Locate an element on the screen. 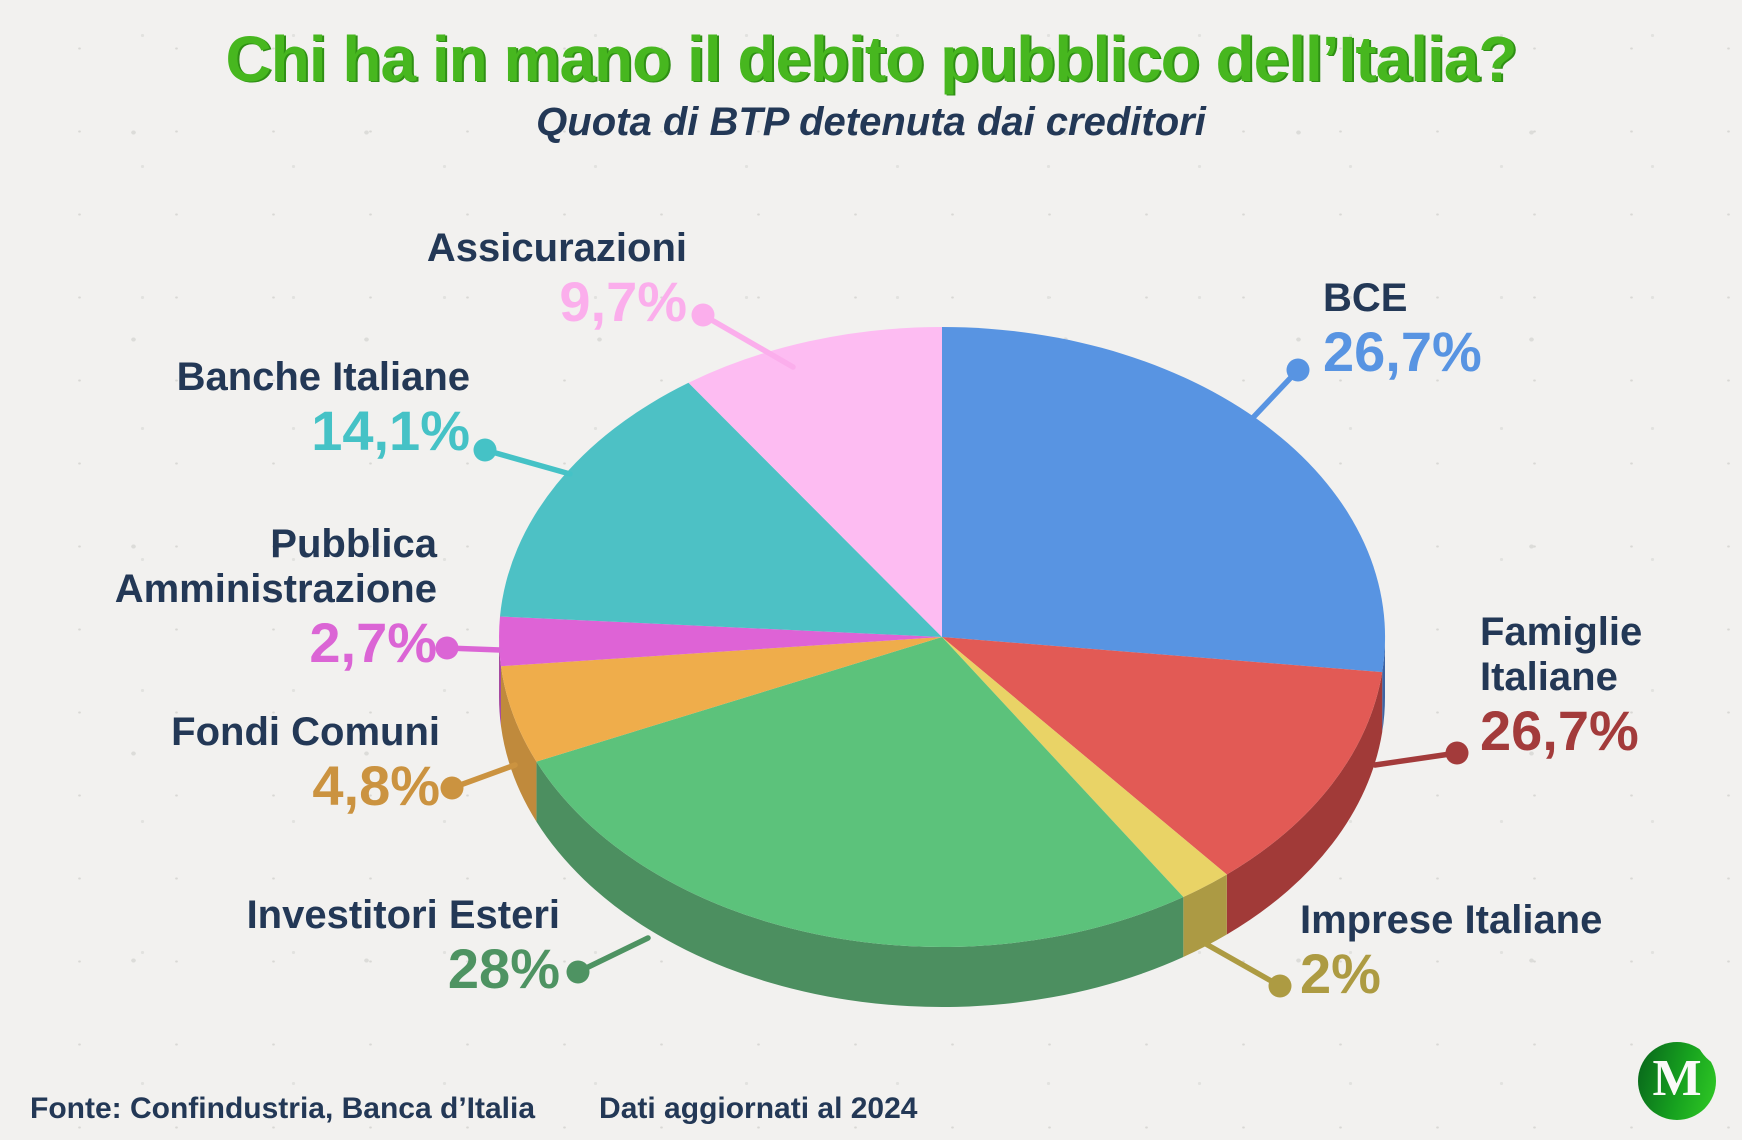 The width and height of the screenshot is (1742, 1140). leader-line-banche-italiane is located at coordinates (527, 462).